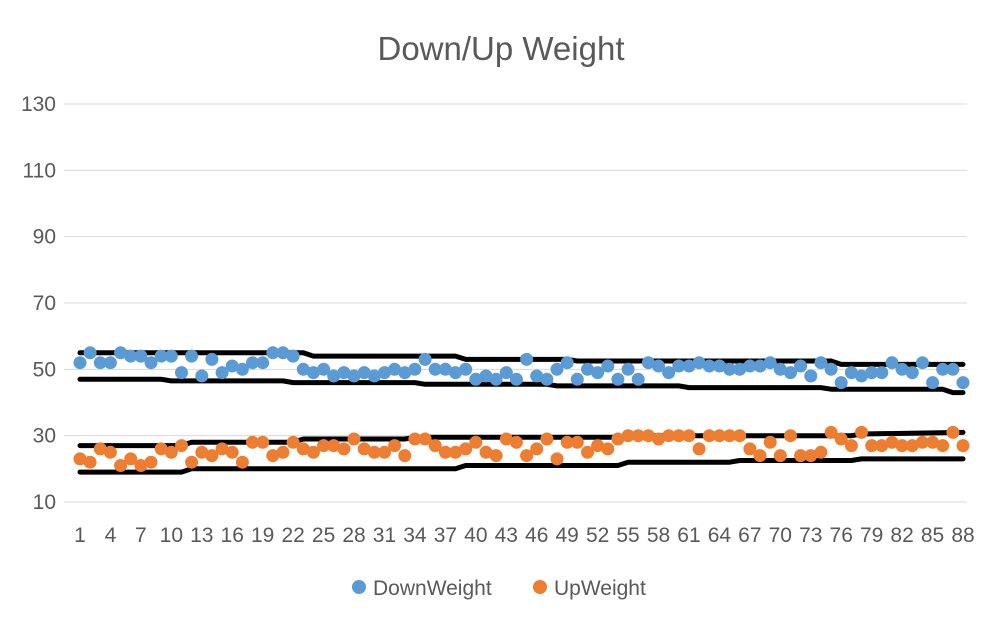  What do you see at coordinates (415, 535) in the screenshot?
I see `x-tick-label: 34` at bounding box center [415, 535].